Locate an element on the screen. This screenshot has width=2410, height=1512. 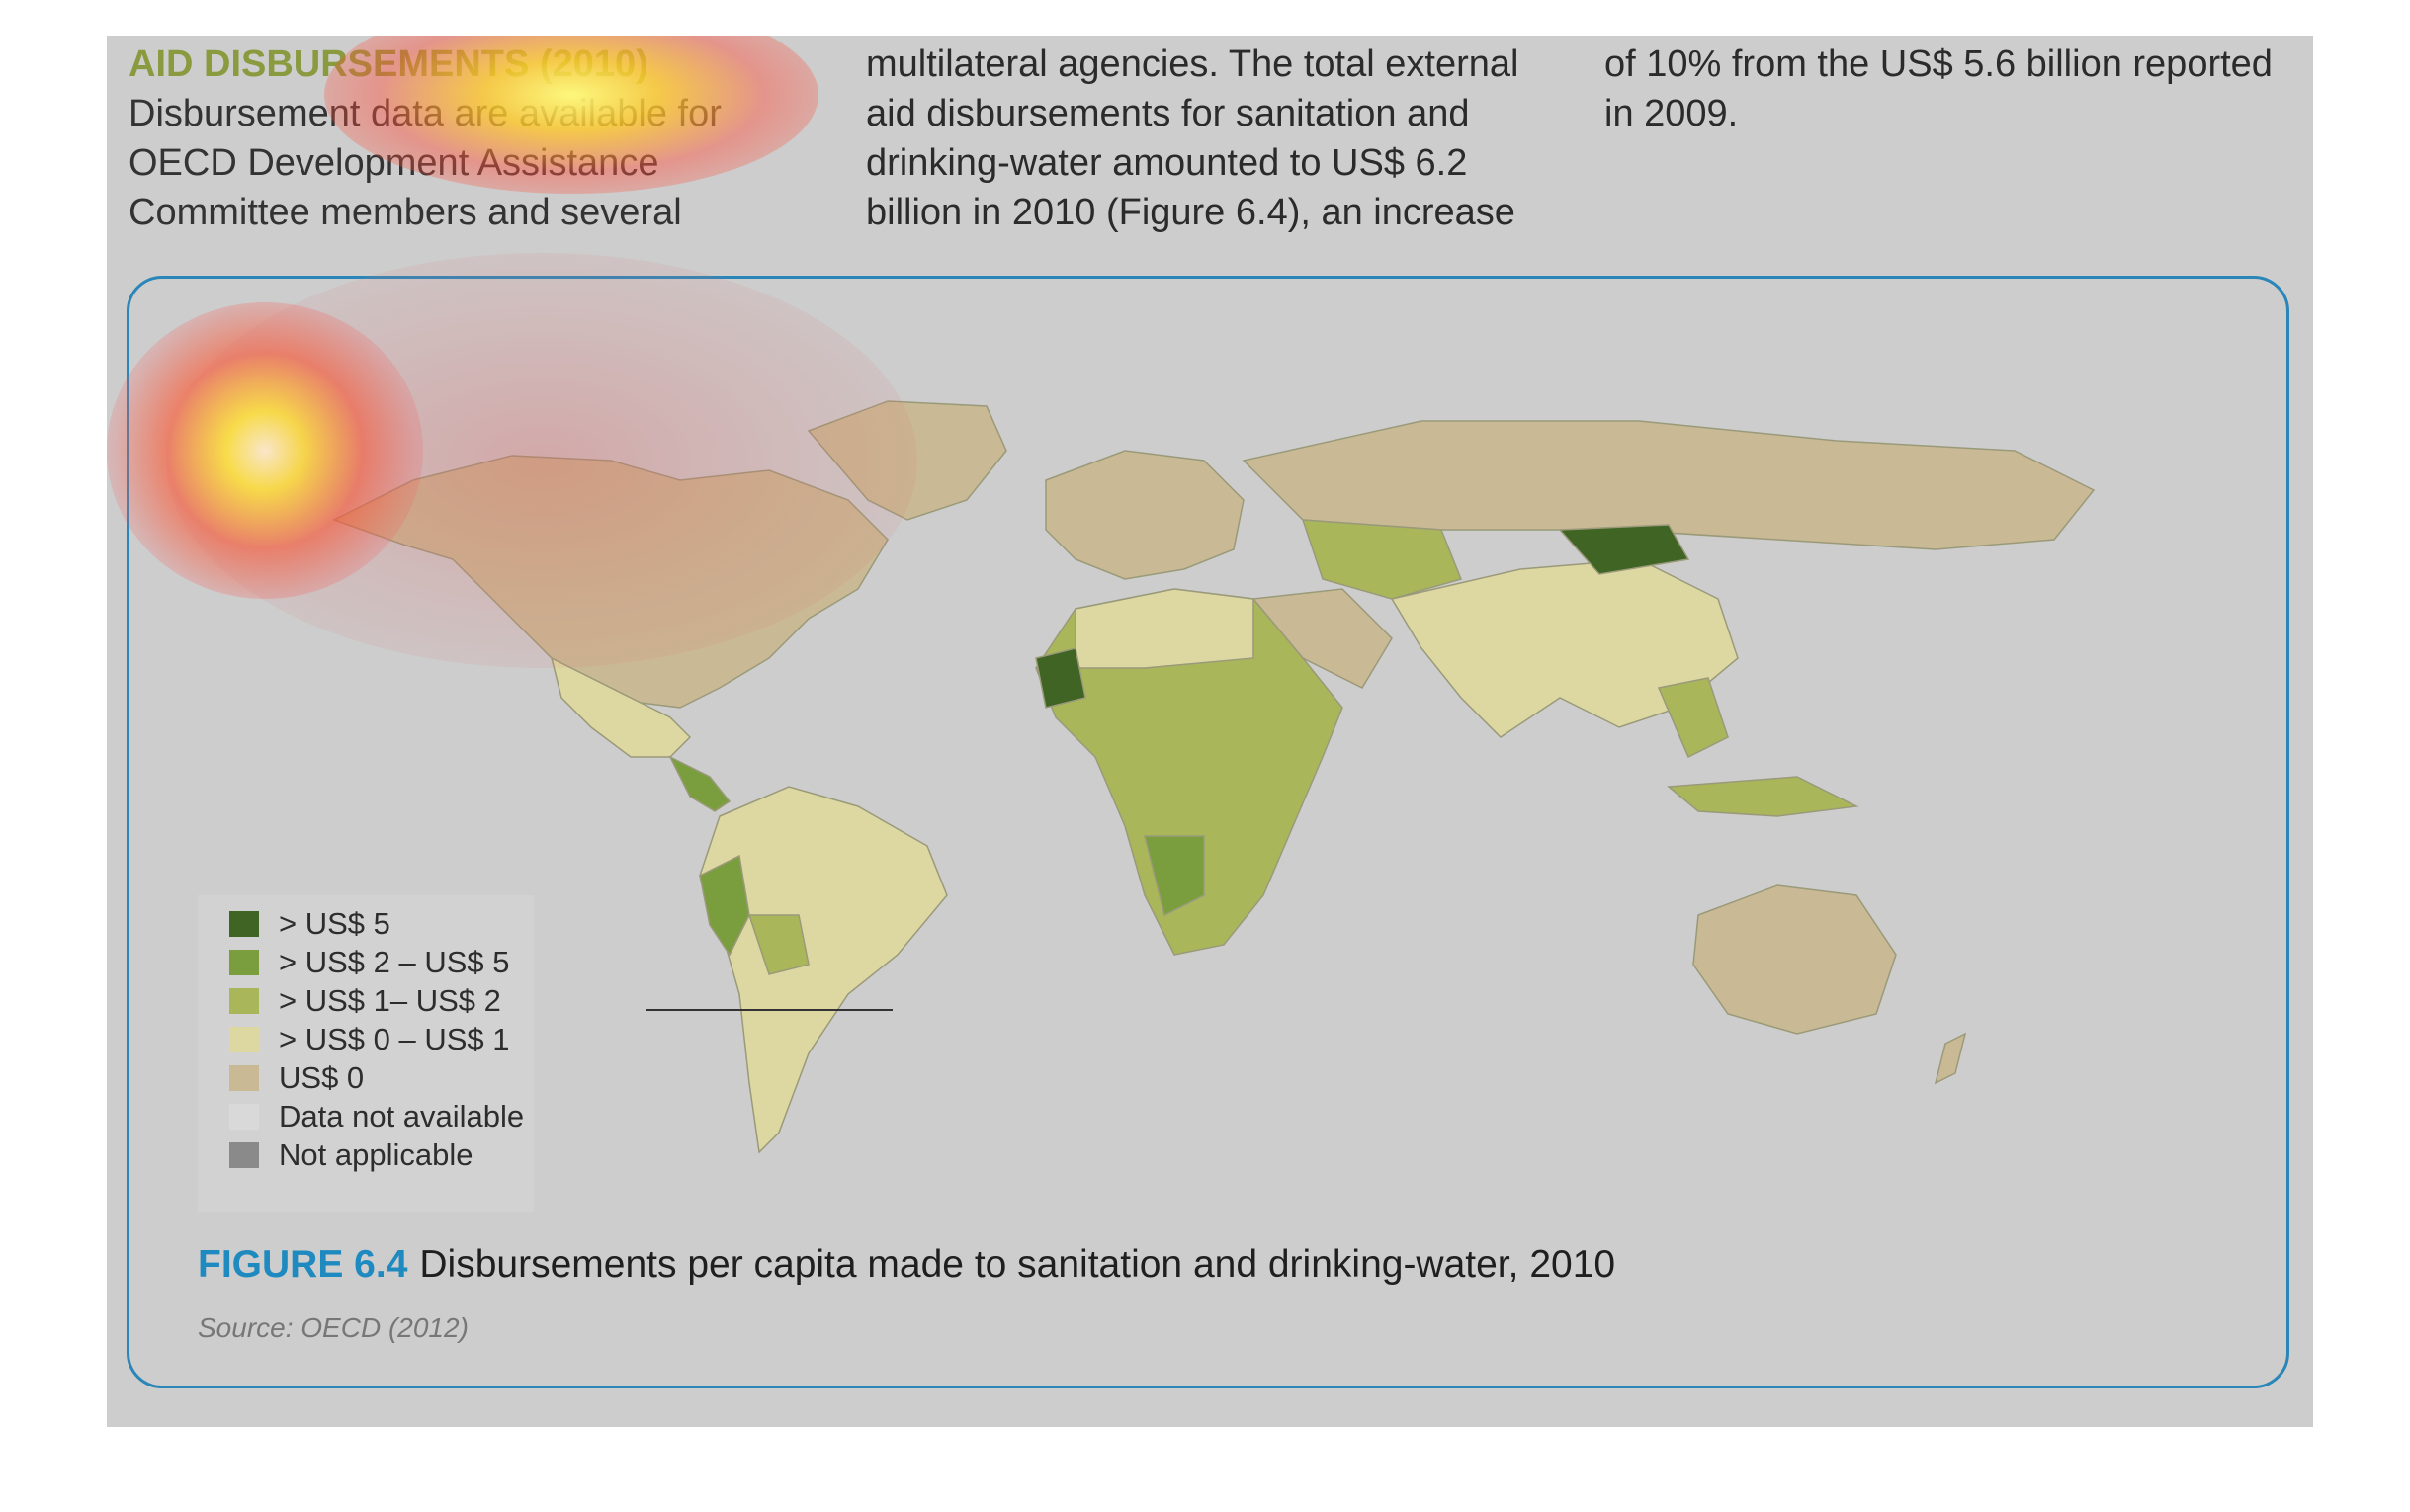
legend-label: > US$ 1– US$ 2 is located at coordinates (390, 1000).